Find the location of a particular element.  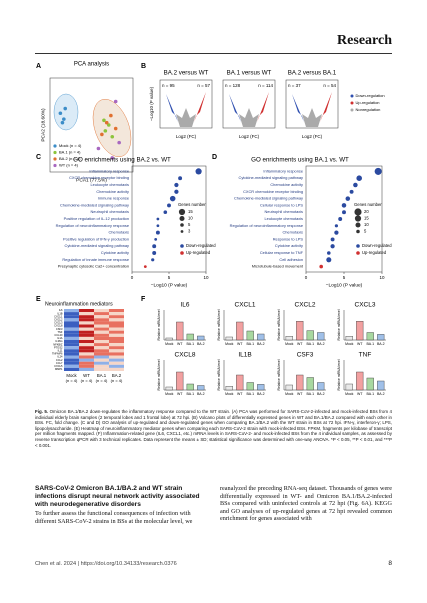

y-axis-label: −Log10 (P value) is located at coordinates (151, 103).